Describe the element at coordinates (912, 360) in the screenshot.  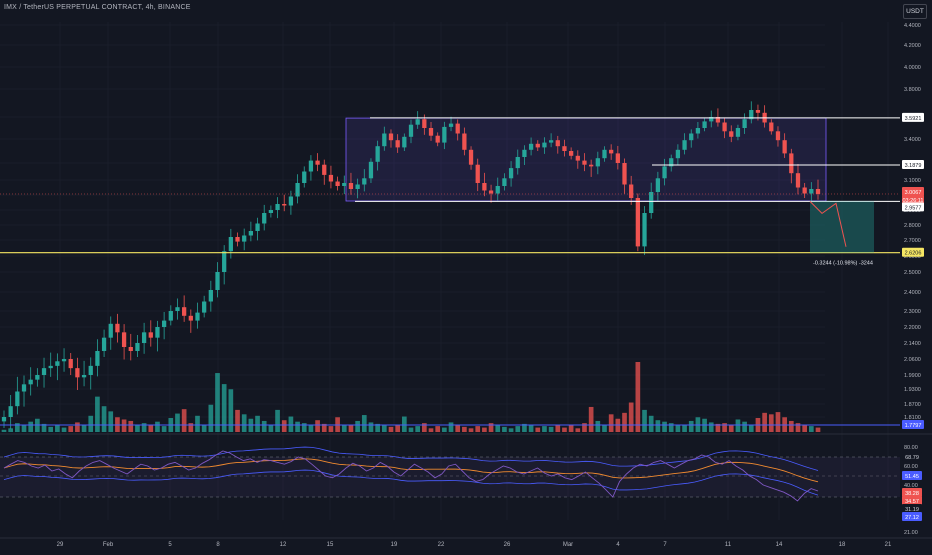
I see `price-tick-label: 2.0600` at that location.